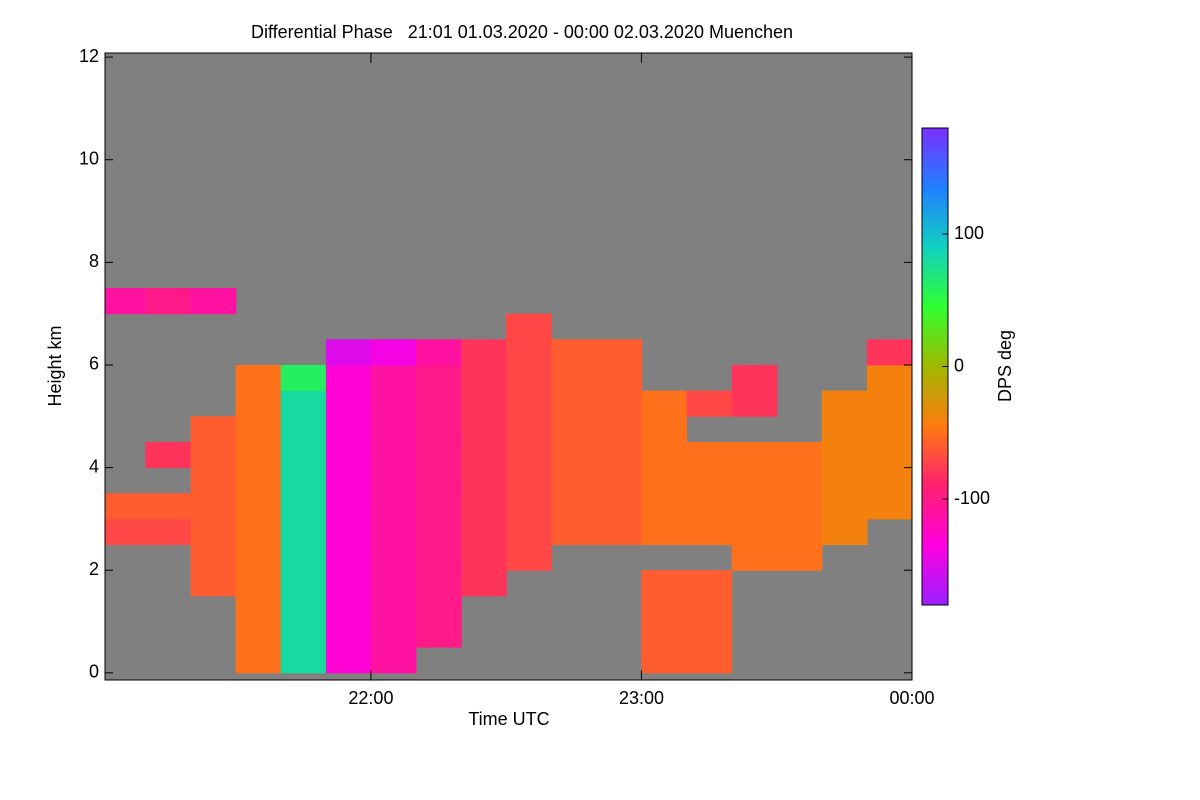 This screenshot has height=800, width=1200. Describe the element at coordinates (94, 261) in the screenshot. I see `y-tick-label: 8` at that location.